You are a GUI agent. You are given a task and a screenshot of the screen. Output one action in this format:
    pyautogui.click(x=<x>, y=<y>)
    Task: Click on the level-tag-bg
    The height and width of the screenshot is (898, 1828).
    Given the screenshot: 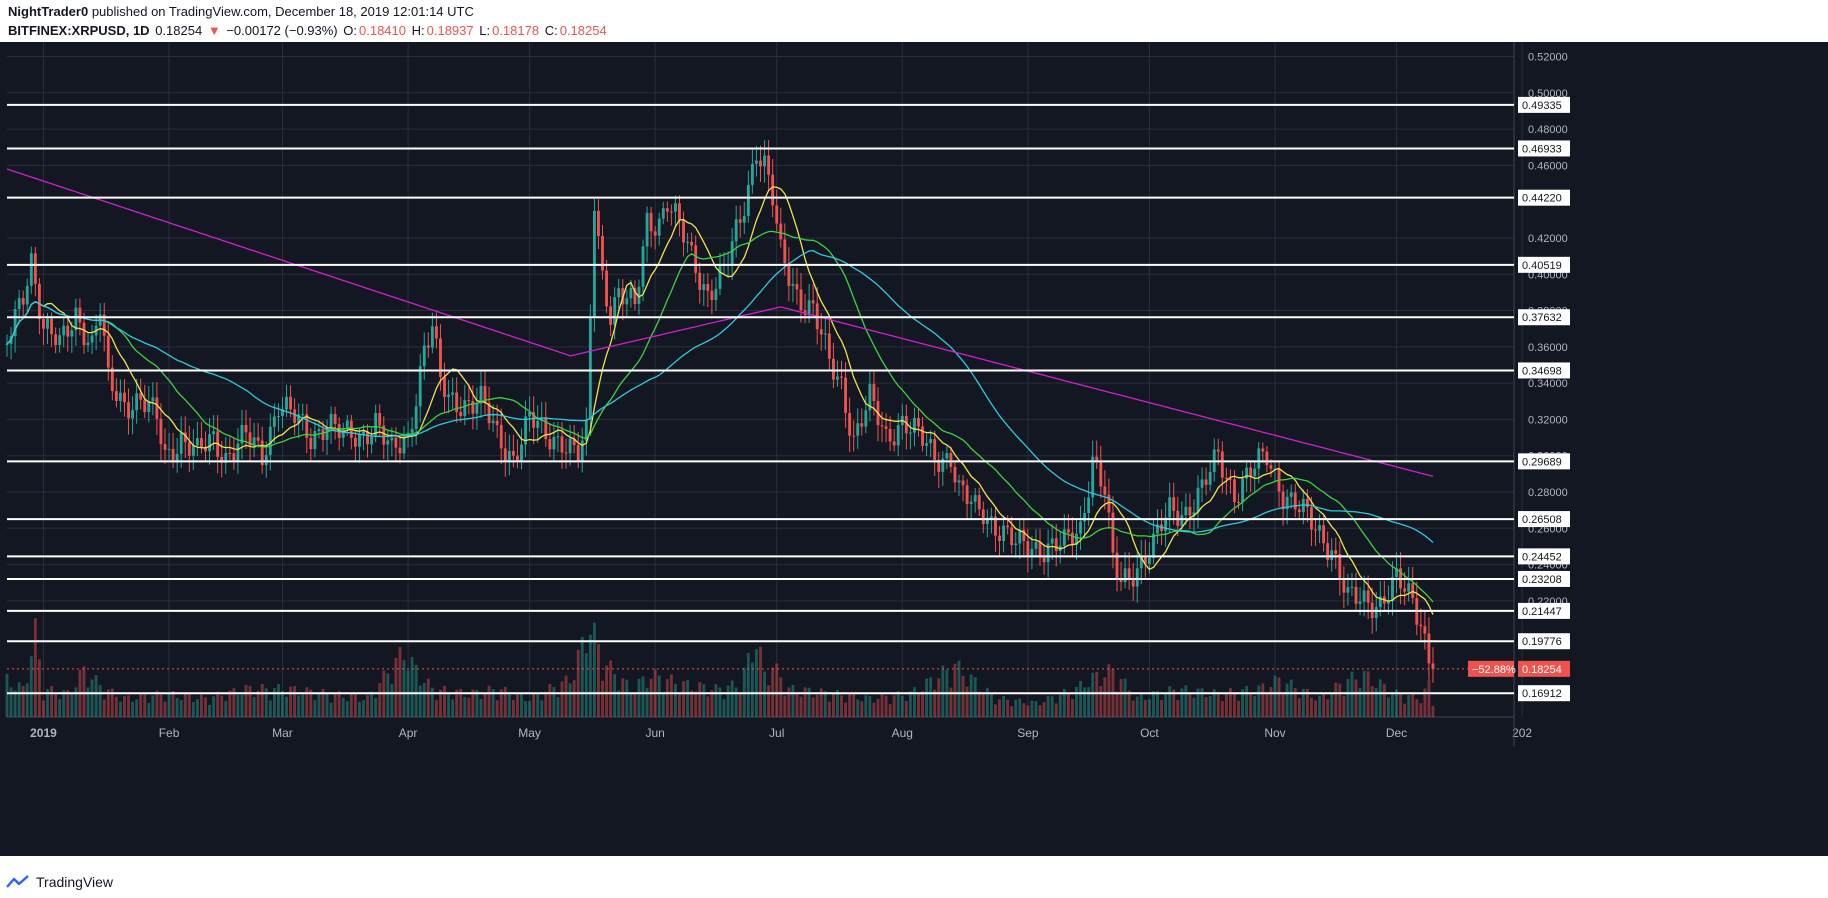 What is the action you would take?
    pyautogui.click(x=1544, y=197)
    